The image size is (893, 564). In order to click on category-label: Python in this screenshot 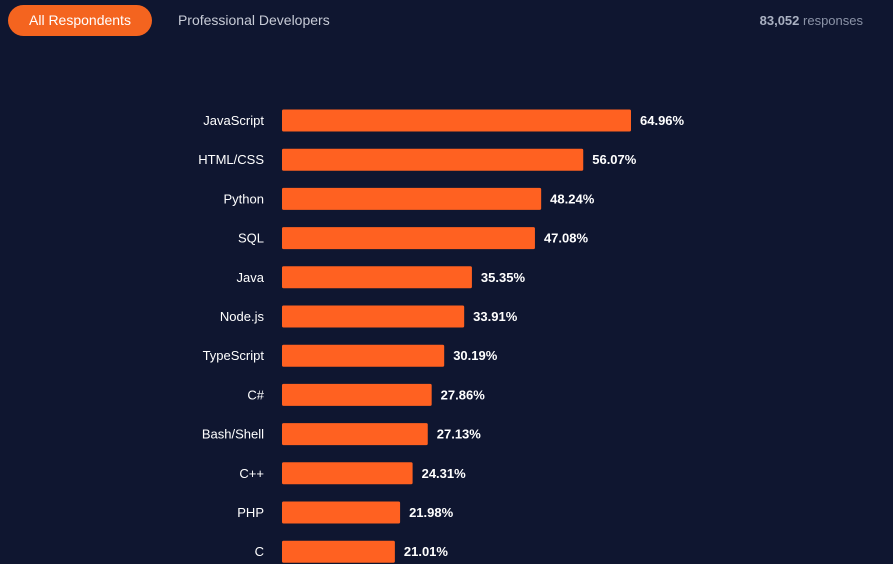, I will do `click(244, 198)`.